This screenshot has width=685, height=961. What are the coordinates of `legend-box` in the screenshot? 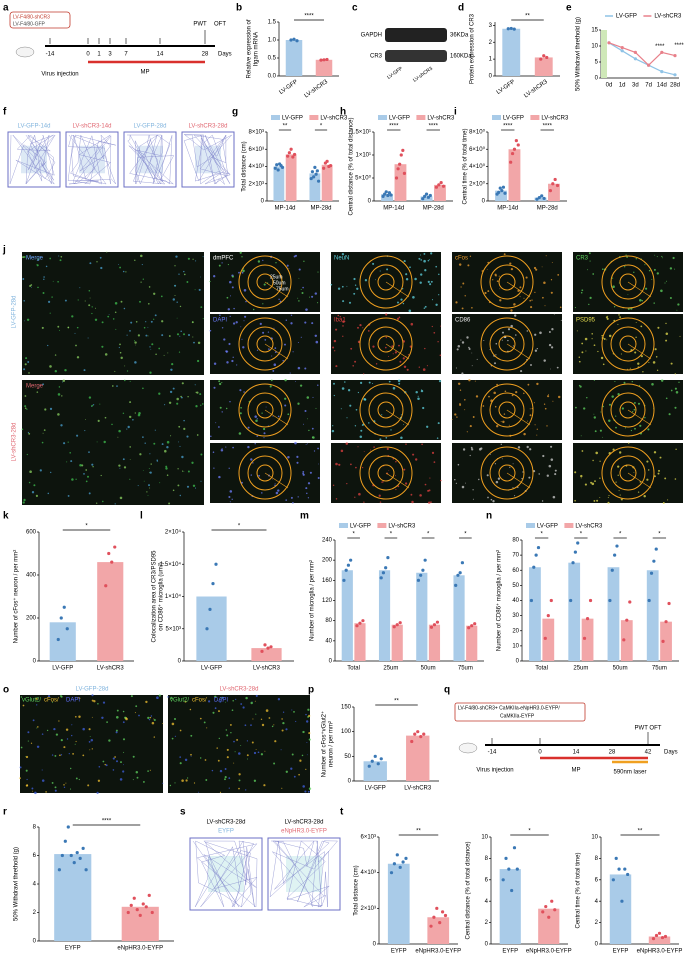 It's located at (40, 20).